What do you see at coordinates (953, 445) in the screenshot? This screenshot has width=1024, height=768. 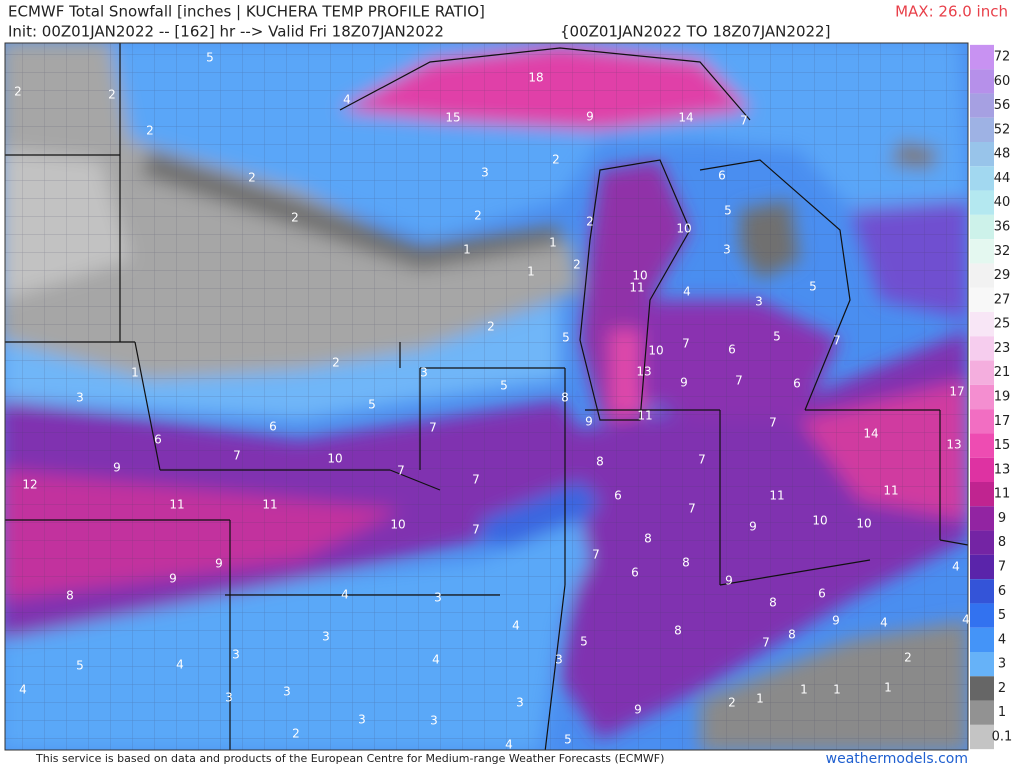 I see `map-value-label: 13` at bounding box center [953, 445].